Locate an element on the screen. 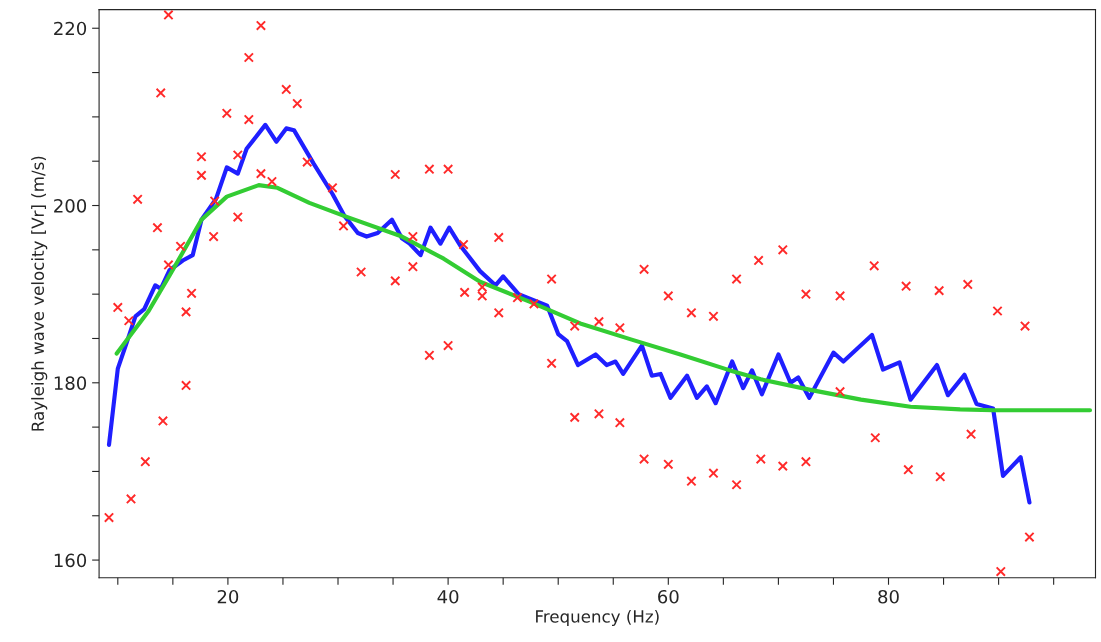 The width and height of the screenshot is (1101, 642). y-tick-label: 220 is located at coordinates (70, 28).